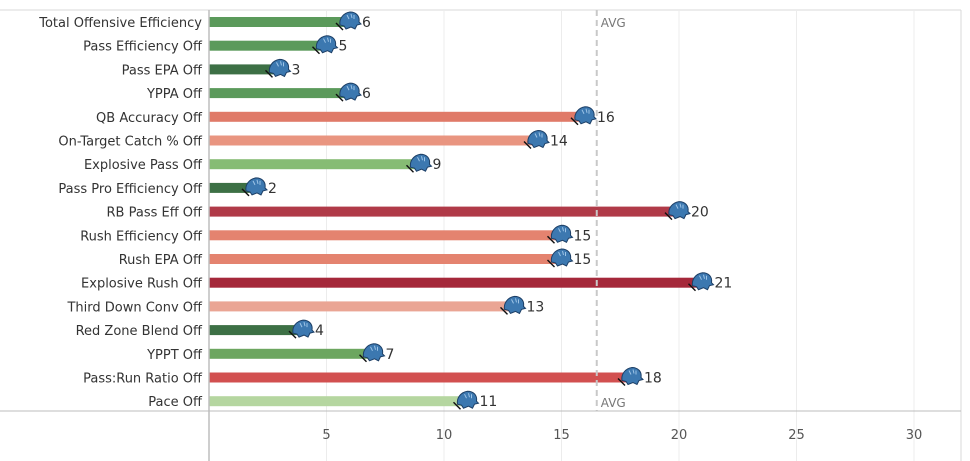 This screenshot has width=970, height=461. Describe the element at coordinates (390, 355) in the screenshot. I see `data-label: 7` at that location.